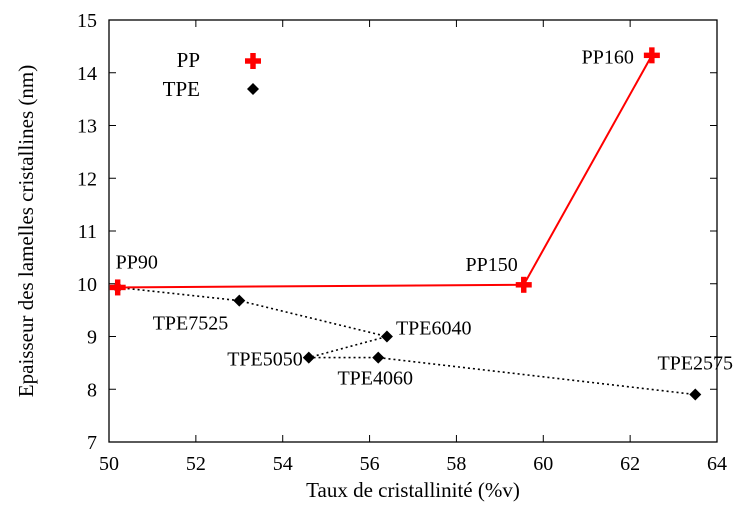 The height and width of the screenshot is (526, 739). I want to click on x-tick-label: 64, so click(717, 464).